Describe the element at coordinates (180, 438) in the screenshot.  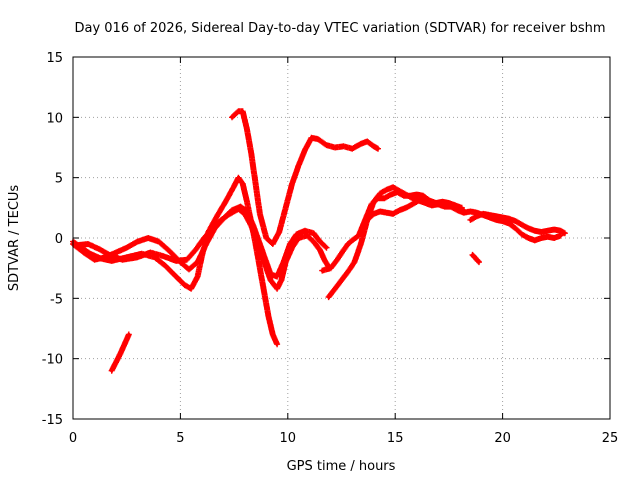
I see `x-tick-label: 5` at that location.